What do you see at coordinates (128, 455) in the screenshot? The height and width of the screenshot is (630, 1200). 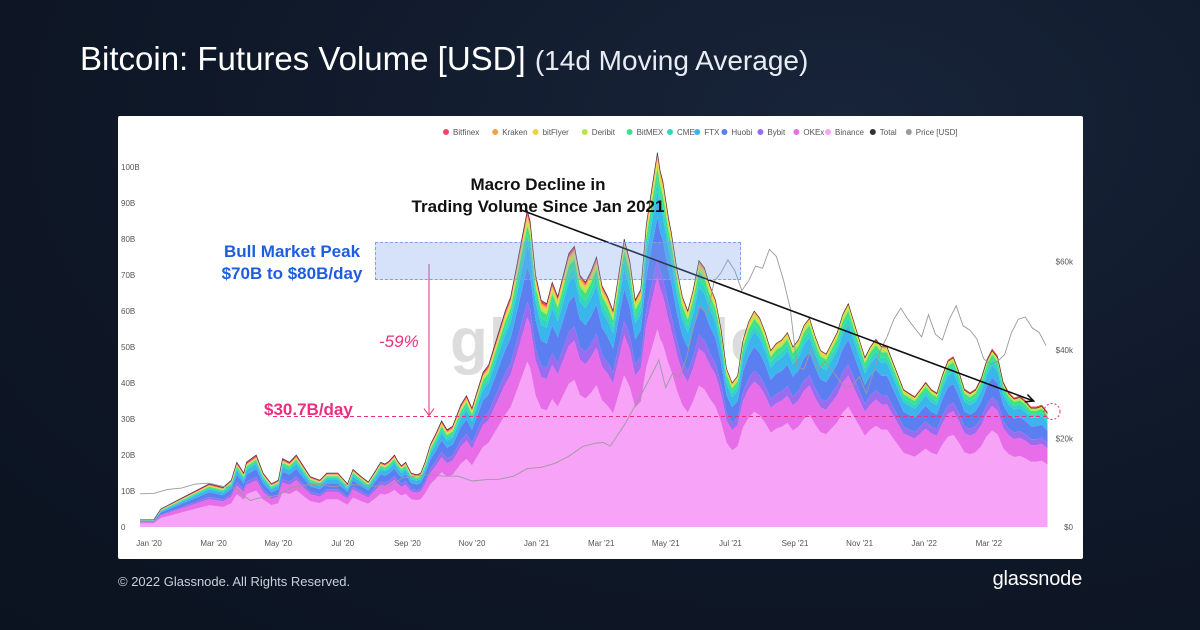 I see `y-tick-label: 20B` at bounding box center [128, 455].